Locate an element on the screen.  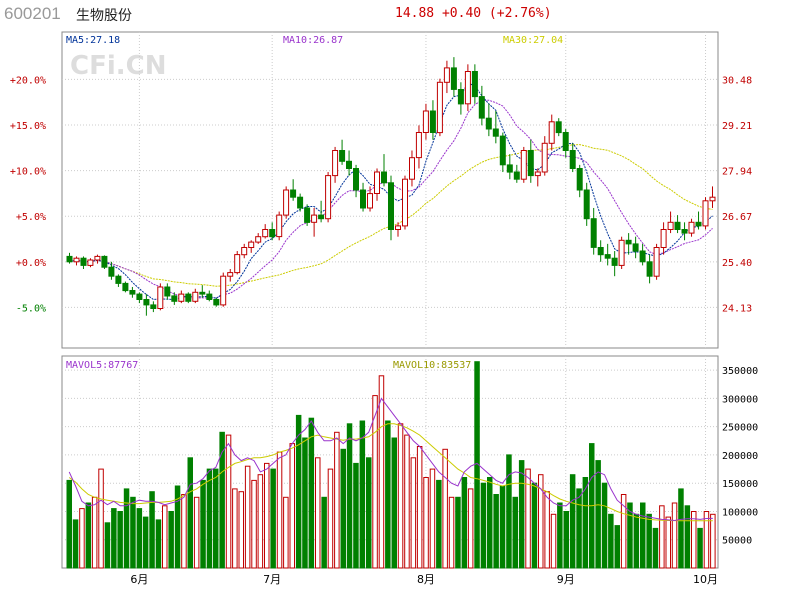
volume-axis-tick-label: 250000 is located at coordinates (740, 428).